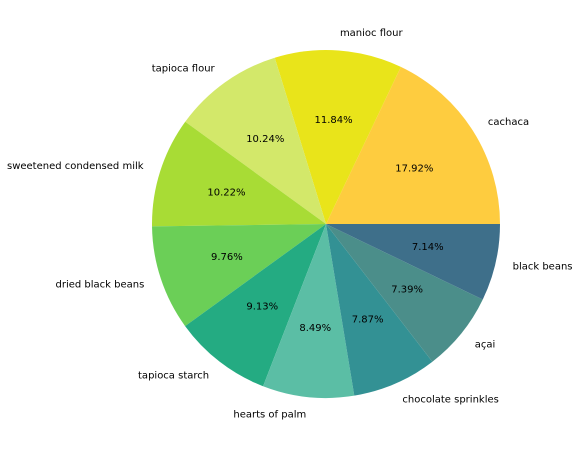  Describe the element at coordinates (413, 145) in the screenshot. I see `pie-slice-cachaca` at that location.